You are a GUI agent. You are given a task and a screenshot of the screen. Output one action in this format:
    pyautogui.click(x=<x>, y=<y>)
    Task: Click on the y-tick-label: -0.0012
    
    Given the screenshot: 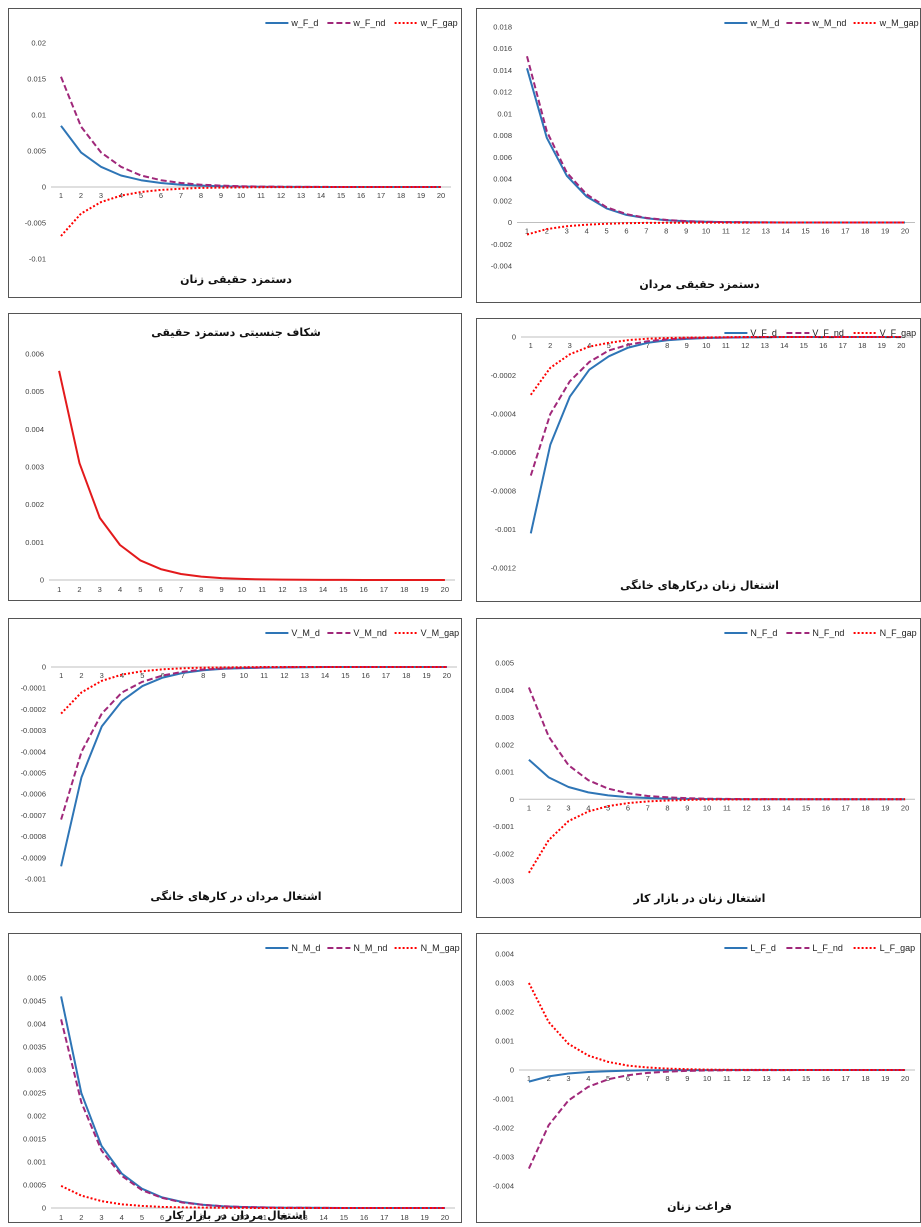 What is the action you would take?
    pyautogui.click(x=503, y=568)
    